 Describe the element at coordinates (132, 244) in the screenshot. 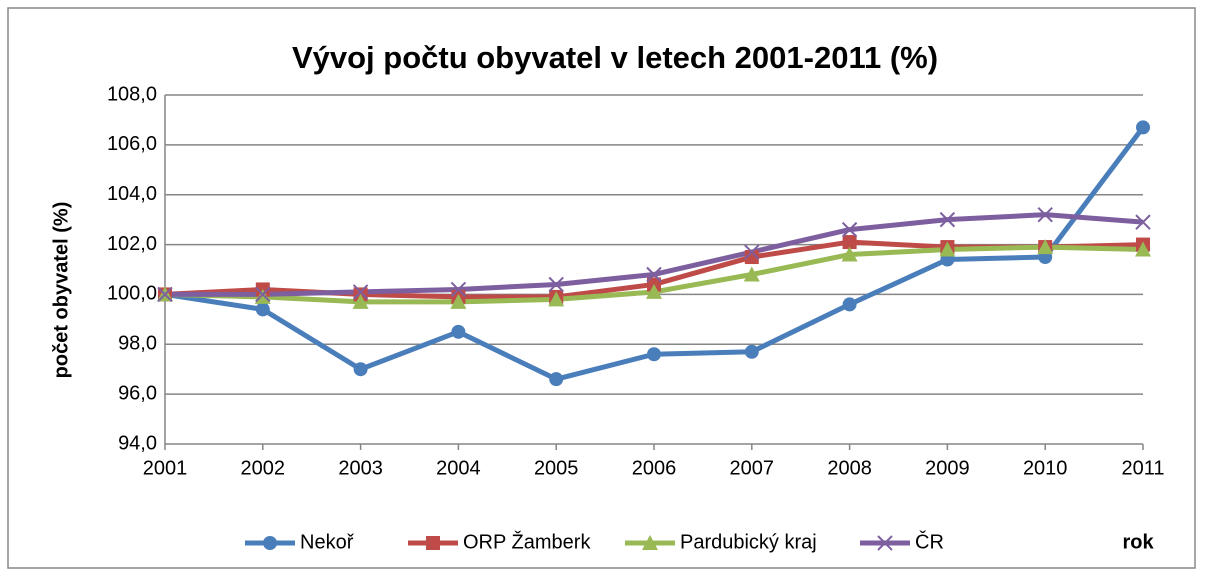

I see `y-tick-label: 102,0` at that location.